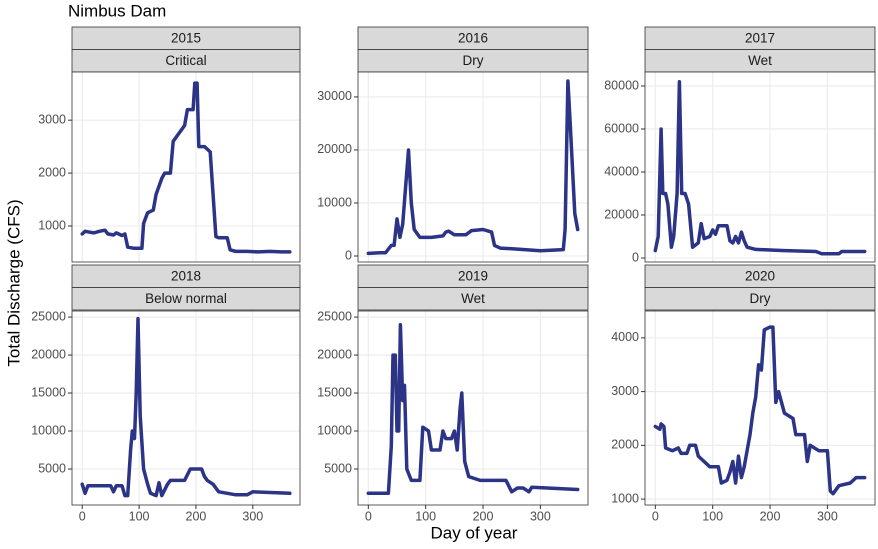  What do you see at coordinates (186, 276) in the screenshot?
I see `strip-title: 2018` at bounding box center [186, 276].